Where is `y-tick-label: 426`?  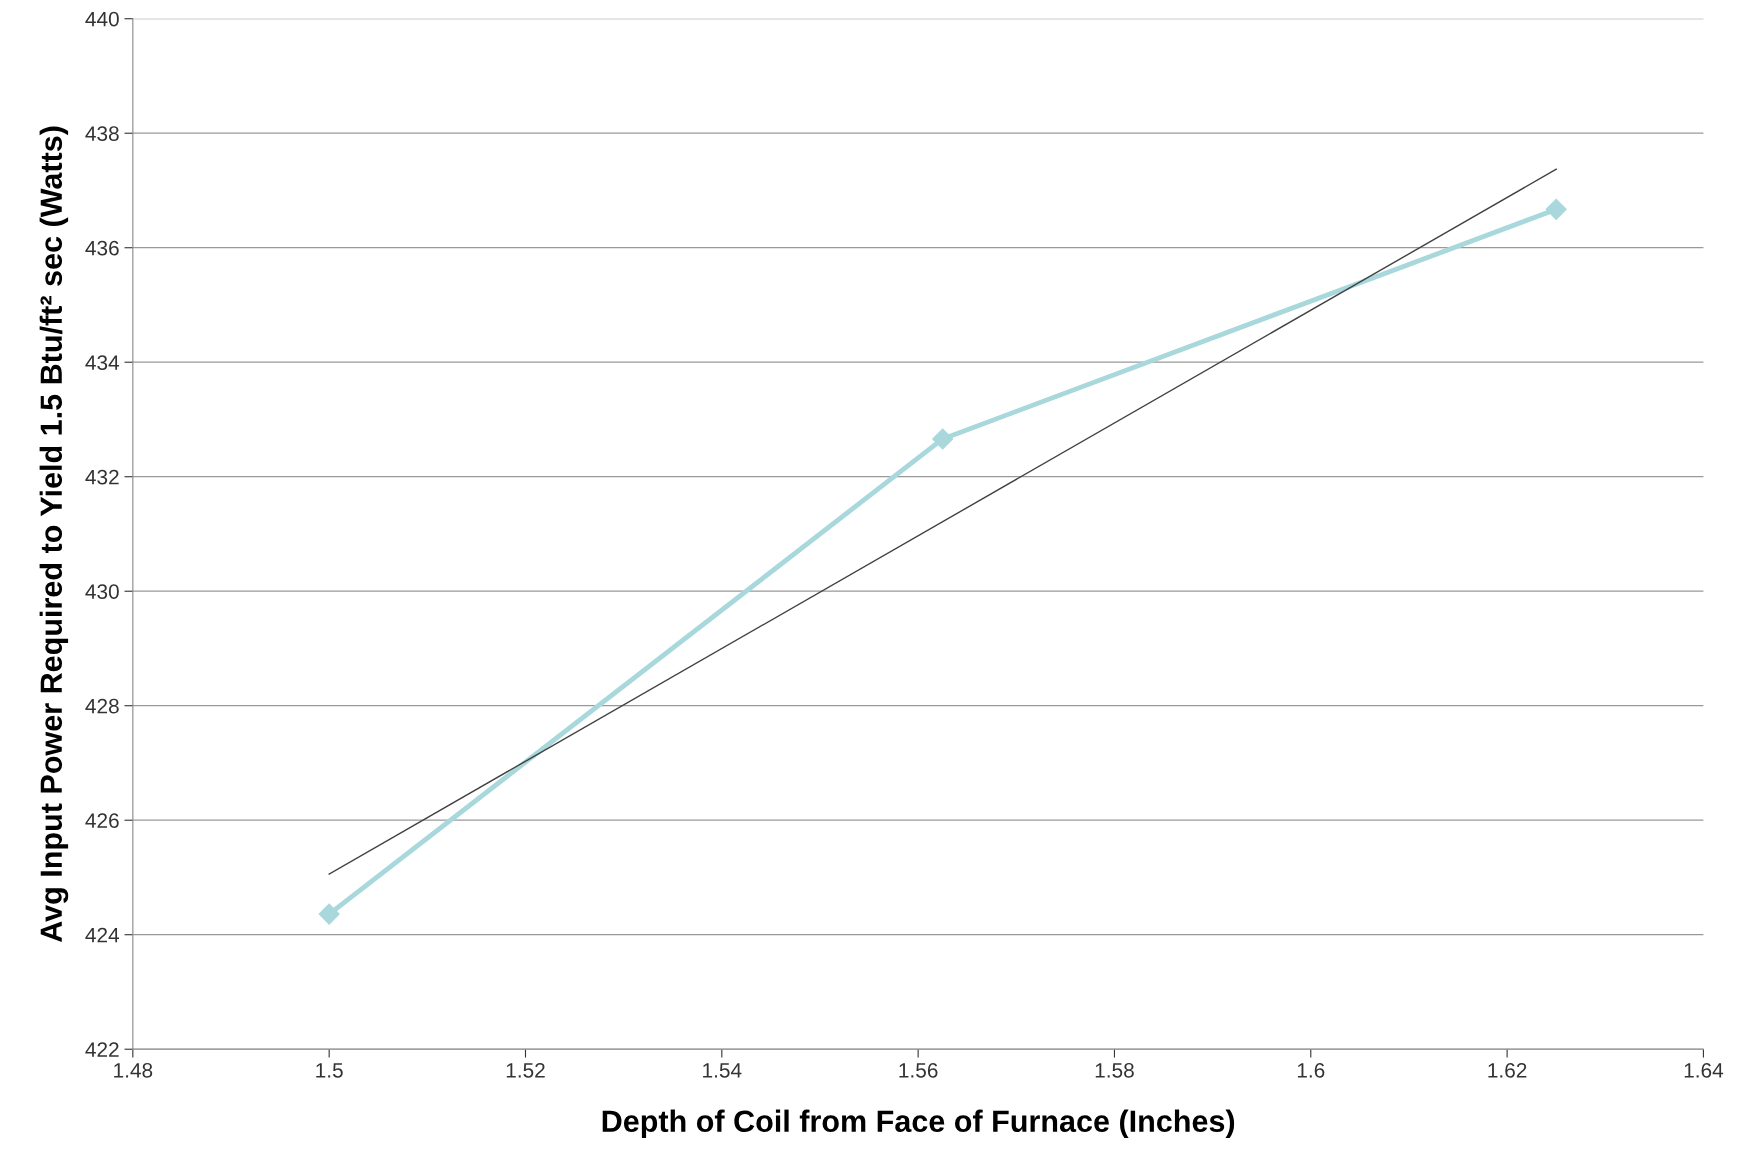
y-tick-label: 426 is located at coordinates (102, 820).